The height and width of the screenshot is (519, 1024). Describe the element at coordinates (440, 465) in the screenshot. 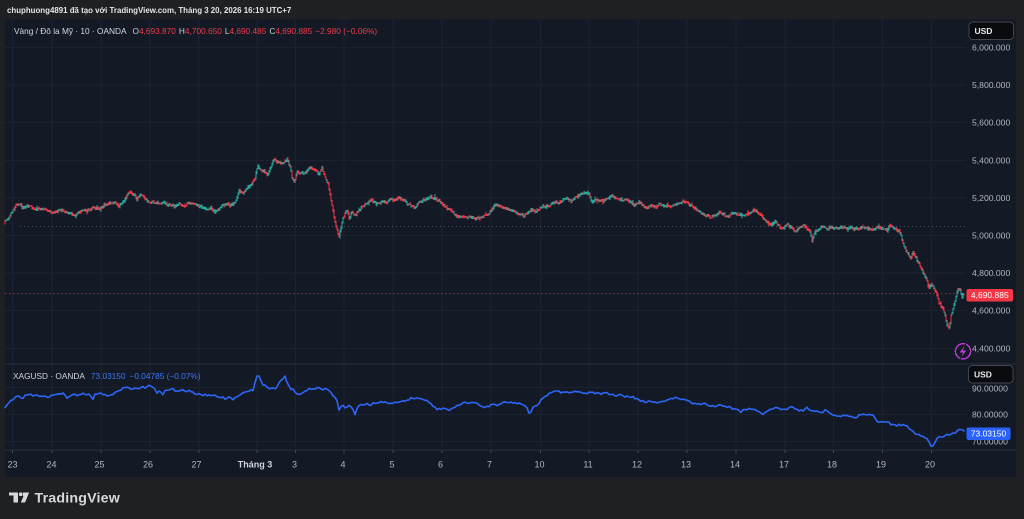

I see `svg-text: 6` at that location.